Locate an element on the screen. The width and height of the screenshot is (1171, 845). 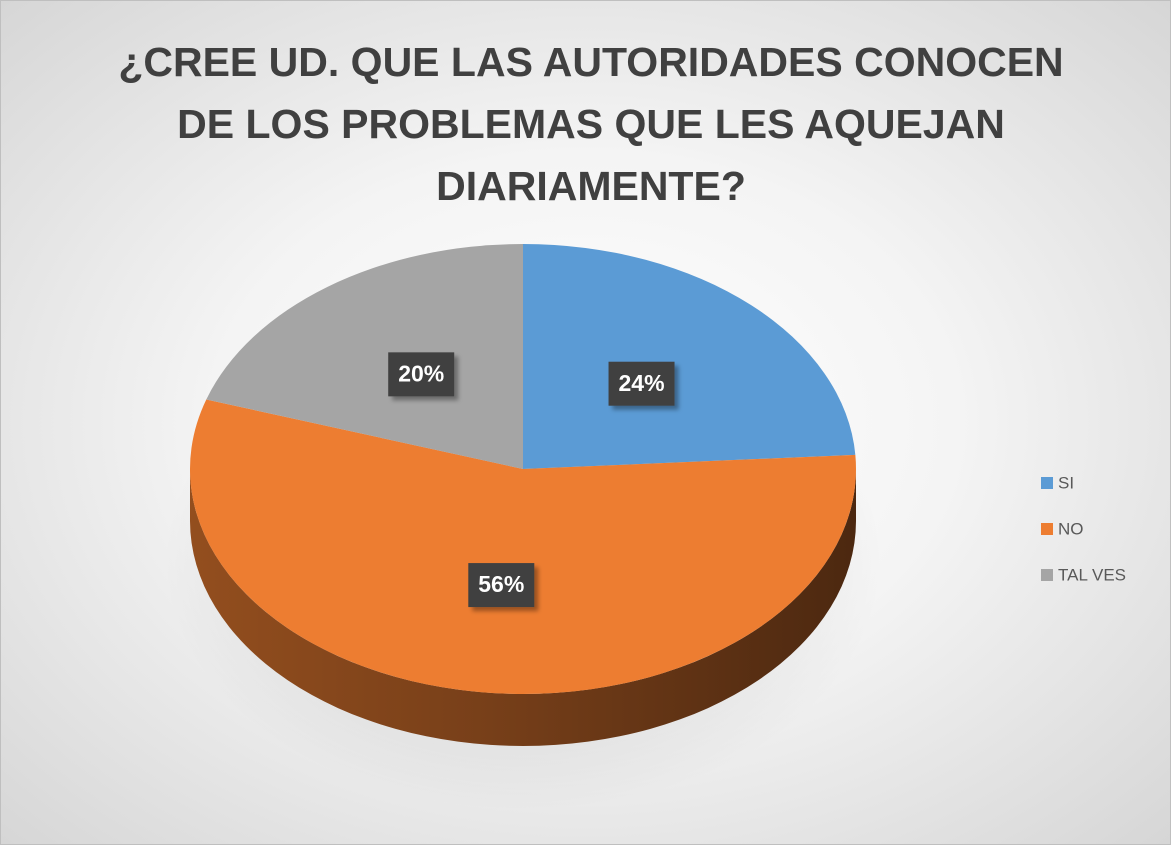
data-label: 24% is located at coordinates (642, 383).